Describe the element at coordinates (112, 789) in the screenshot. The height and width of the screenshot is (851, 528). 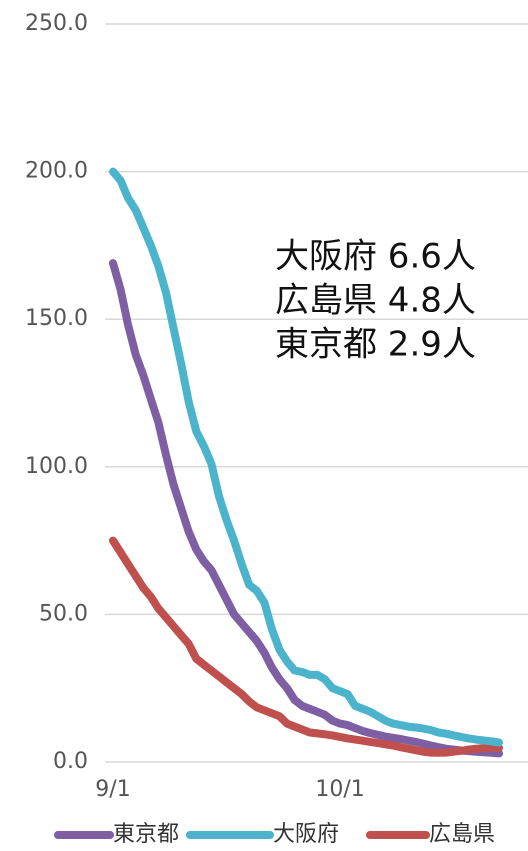
I see `x-tick-label: 9/1` at that location.